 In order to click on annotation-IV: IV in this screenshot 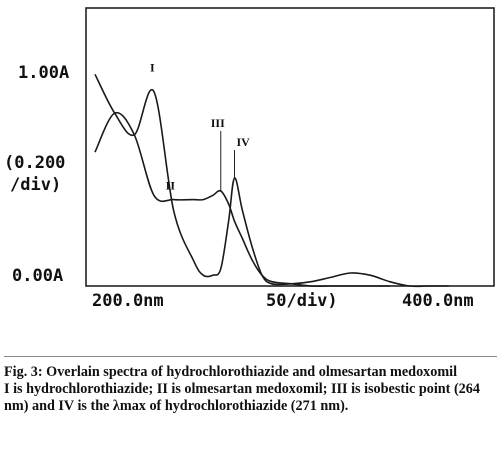, I will do `click(244, 142)`.